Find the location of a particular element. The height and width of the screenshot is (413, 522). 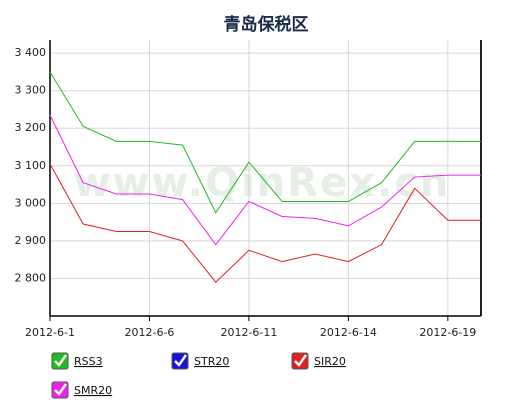

legend-item: STR20 is located at coordinates (200, 361).